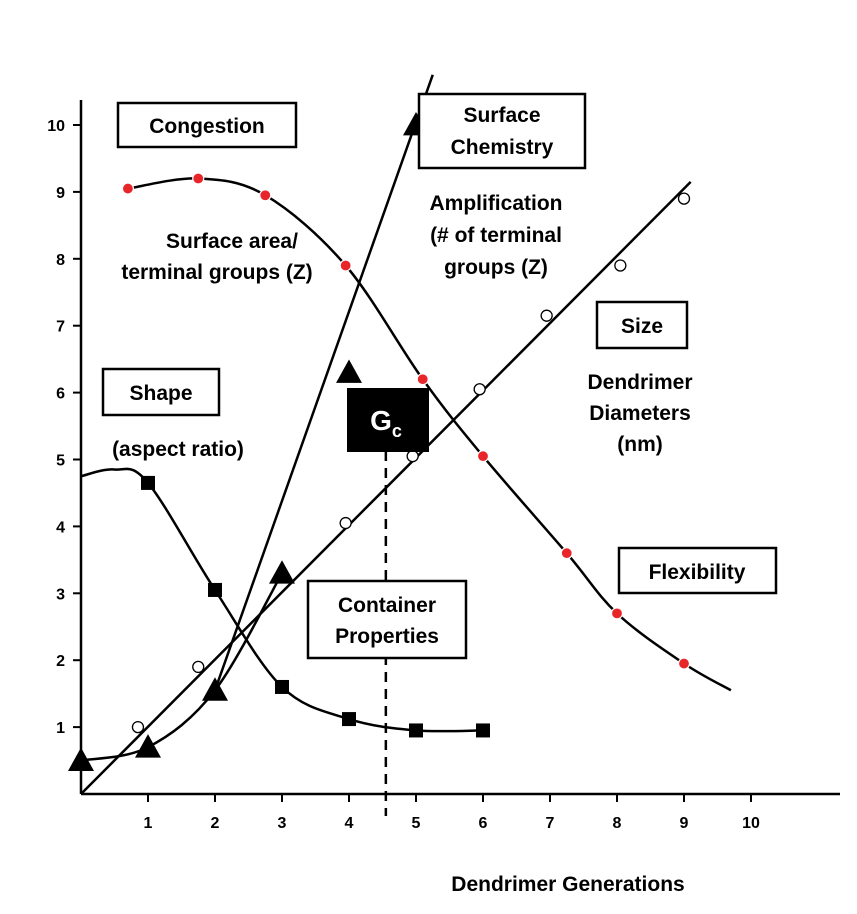 This screenshot has width=857, height=914. Describe the element at coordinates (550, 823) in the screenshot. I see `x-tick-label: 7` at that location.